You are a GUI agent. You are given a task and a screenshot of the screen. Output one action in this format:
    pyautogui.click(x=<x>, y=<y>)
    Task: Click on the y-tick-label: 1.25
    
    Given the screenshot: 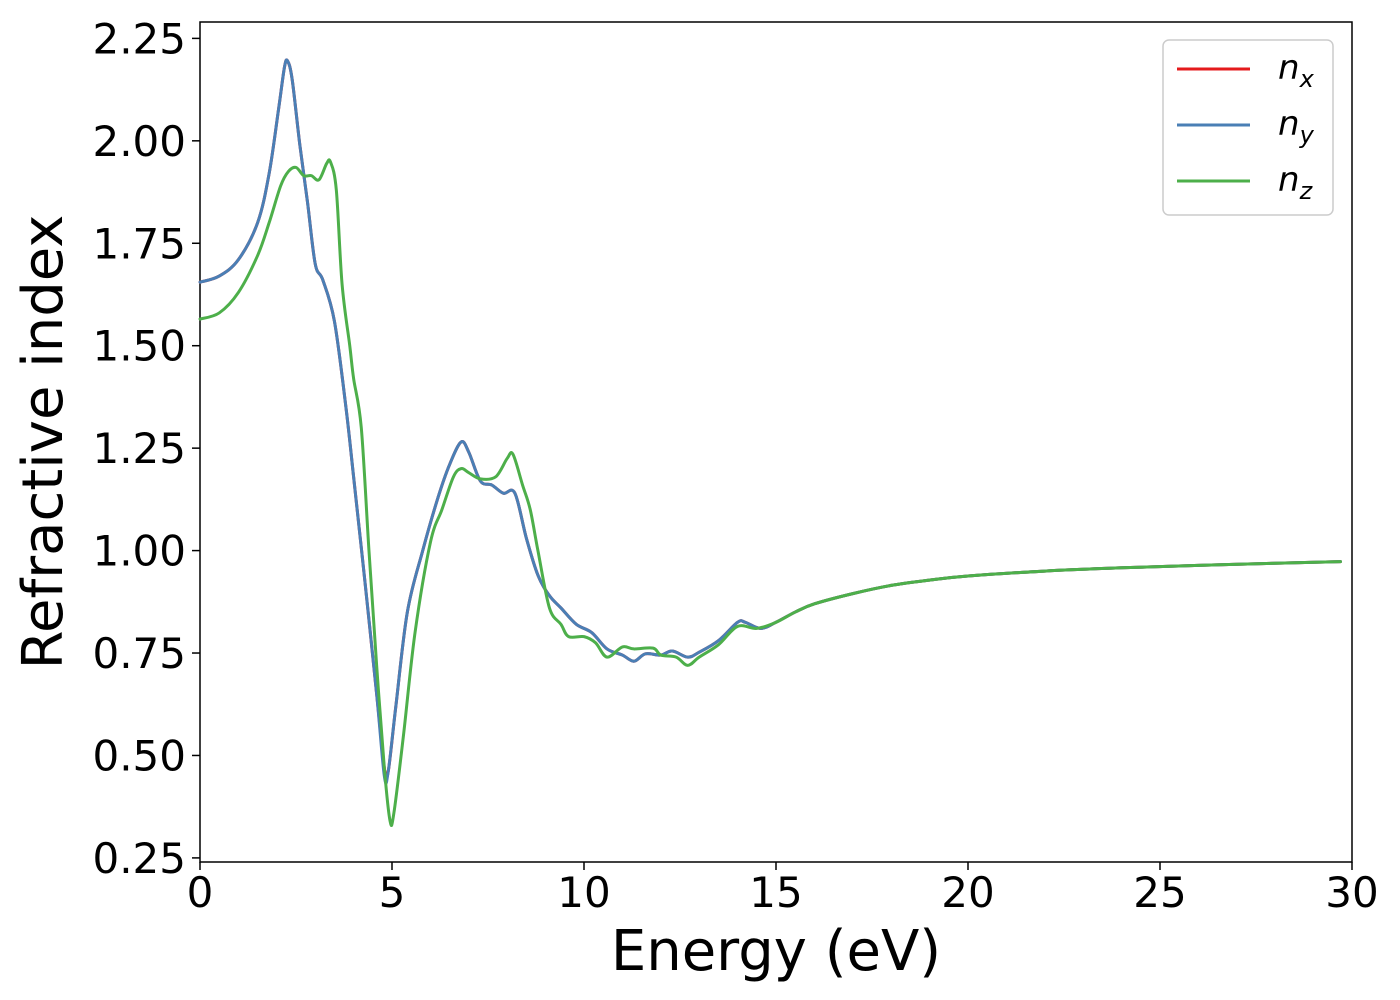 What is the action you would take?
    pyautogui.click(x=139, y=448)
    